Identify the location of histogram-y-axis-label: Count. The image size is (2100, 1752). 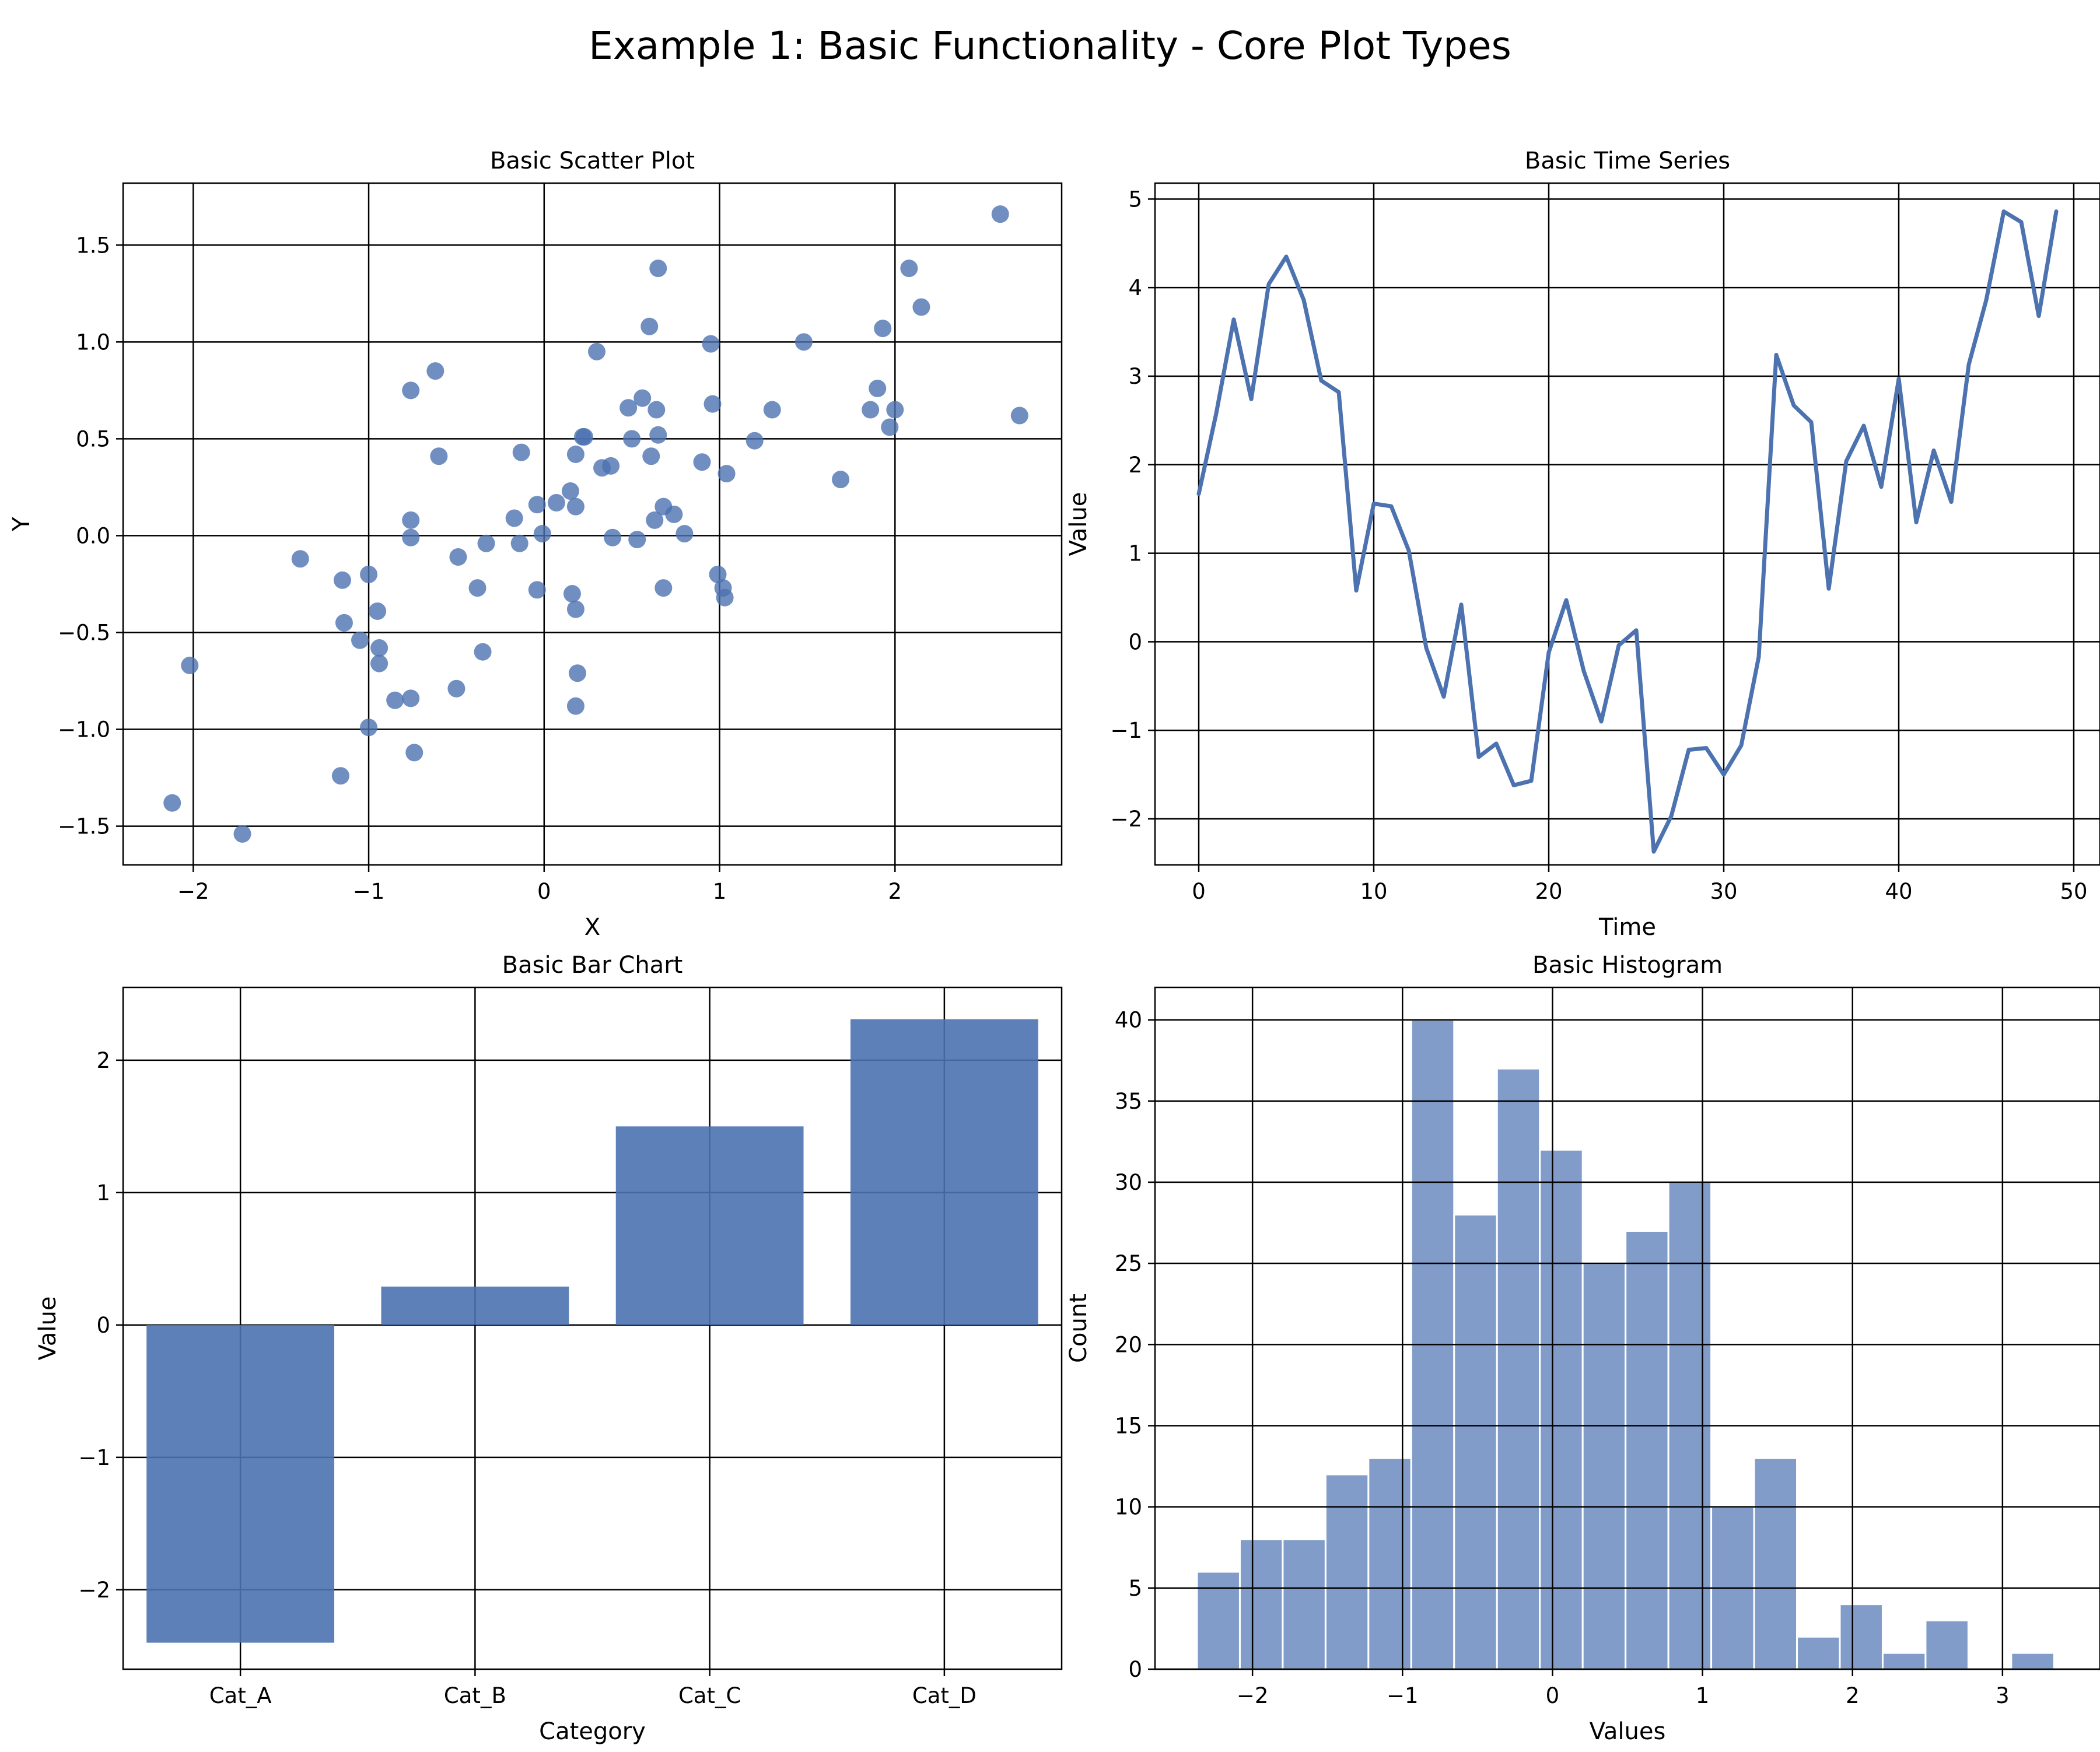
(1078, 1328).